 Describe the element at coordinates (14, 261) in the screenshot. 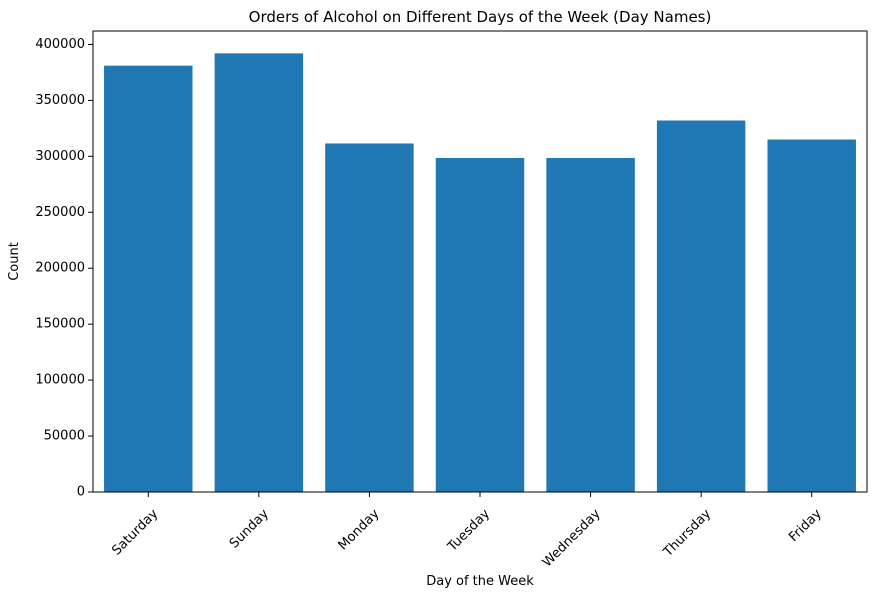

I see `y-axis-label: Count` at that location.